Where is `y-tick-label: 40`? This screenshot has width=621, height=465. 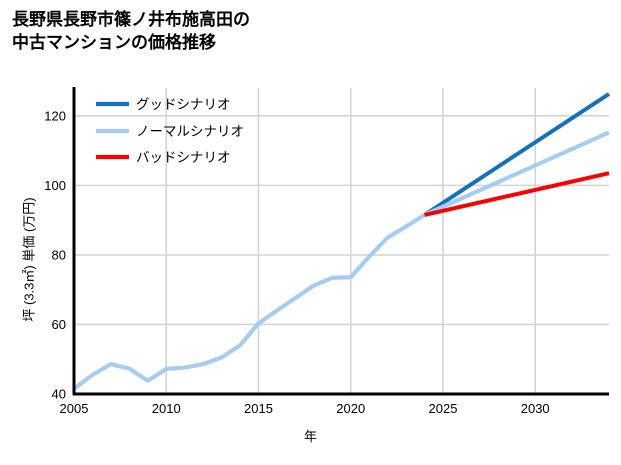
y-tick-label: 40 is located at coordinates (59, 394).